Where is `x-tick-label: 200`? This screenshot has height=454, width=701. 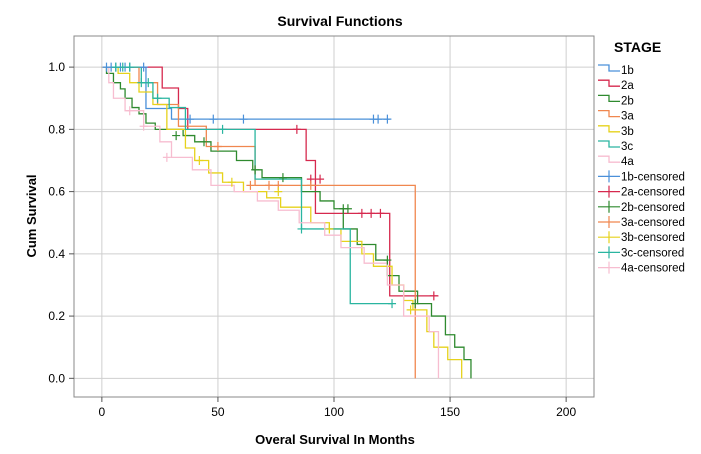 x-tick-label: 200 is located at coordinates (566, 412).